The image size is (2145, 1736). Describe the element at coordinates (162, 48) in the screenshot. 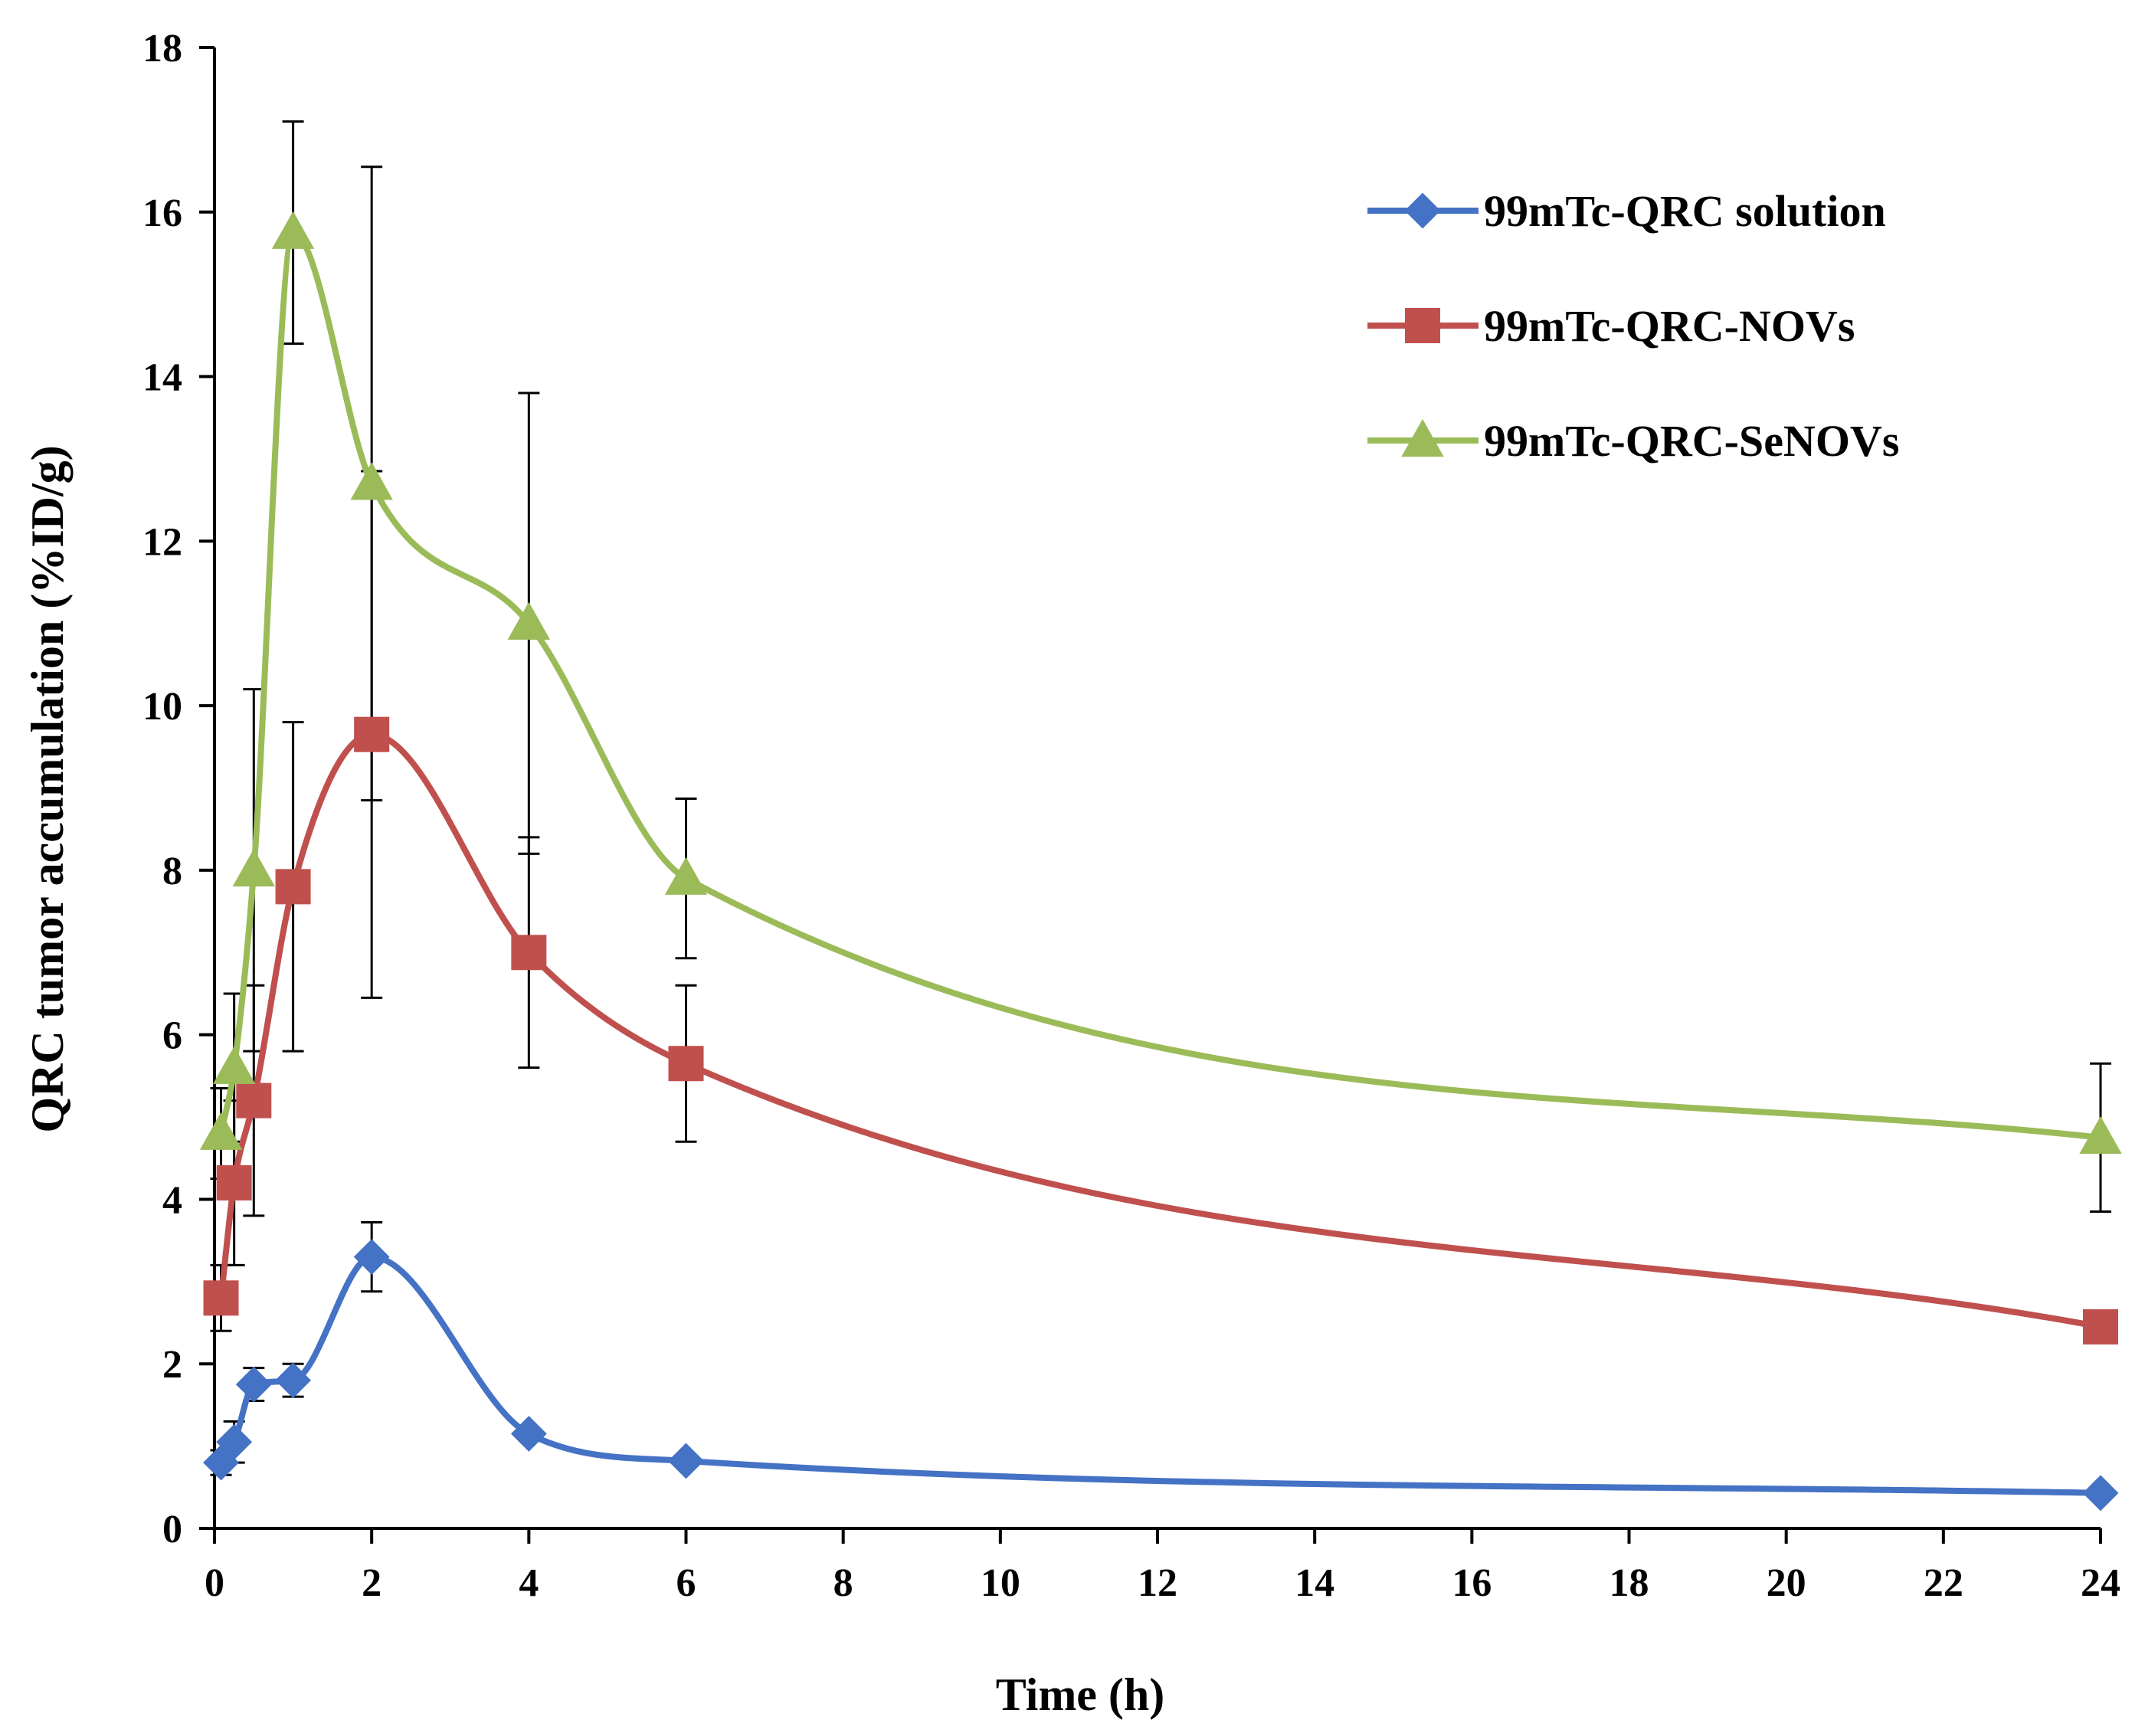

I see `y-tick-label: 18` at that location.